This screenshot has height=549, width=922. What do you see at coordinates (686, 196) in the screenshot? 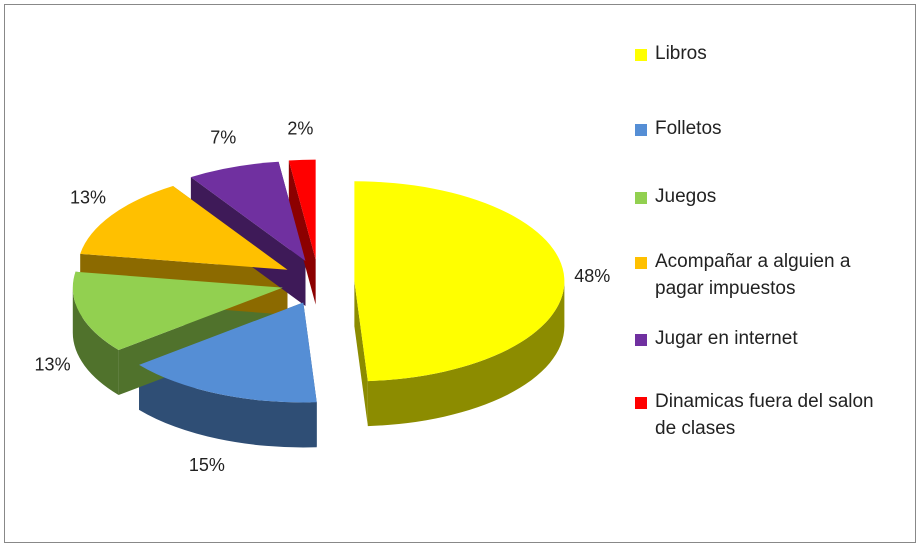
I see `legend-label: Juegos` at bounding box center [686, 196].